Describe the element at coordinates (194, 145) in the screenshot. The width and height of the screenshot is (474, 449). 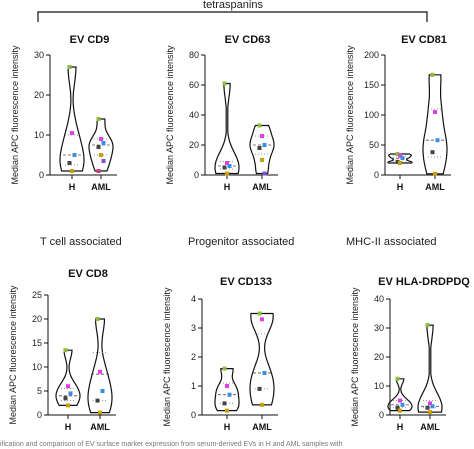
I see `panel2-ytick-label: 20` at that location.